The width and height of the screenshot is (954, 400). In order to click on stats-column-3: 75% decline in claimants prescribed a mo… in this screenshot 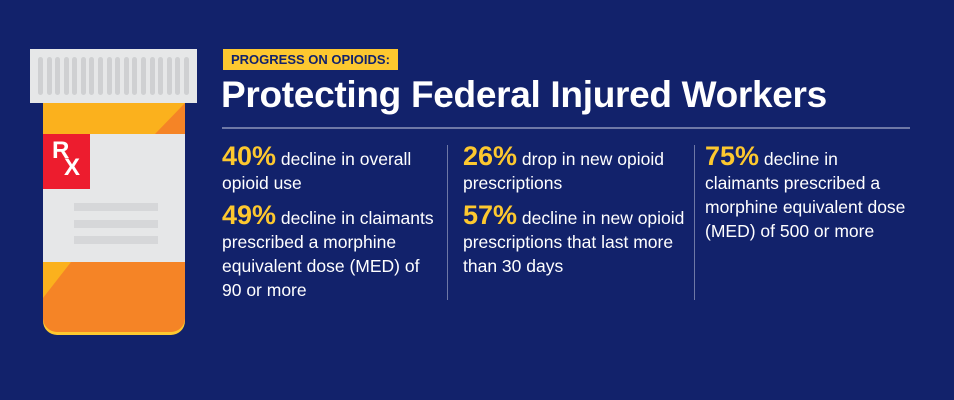, I will do `click(807, 196)`.